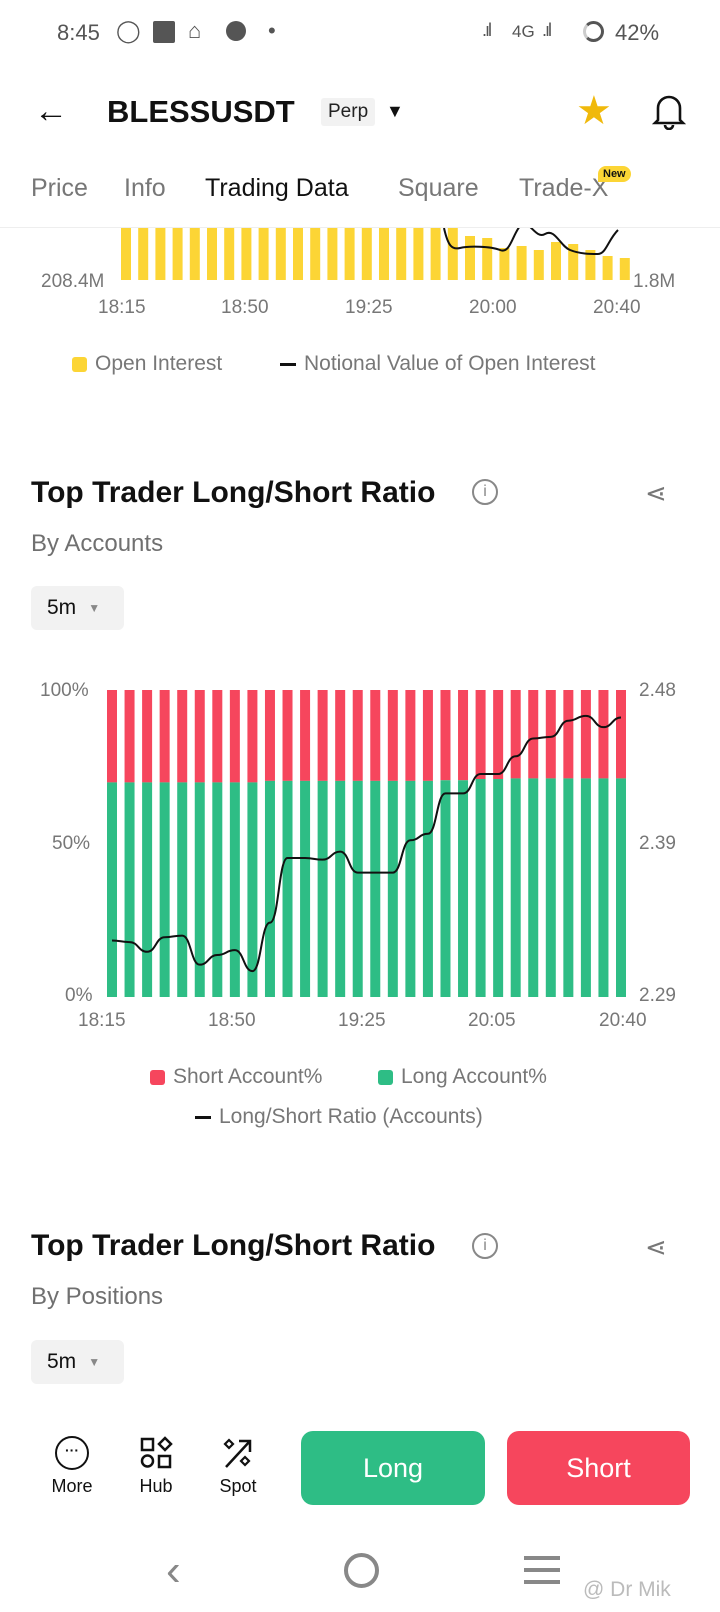 This screenshot has width=720, height=1612. Describe the element at coordinates (487, 30) in the screenshot. I see `signal-icon: .ıl` at that location.